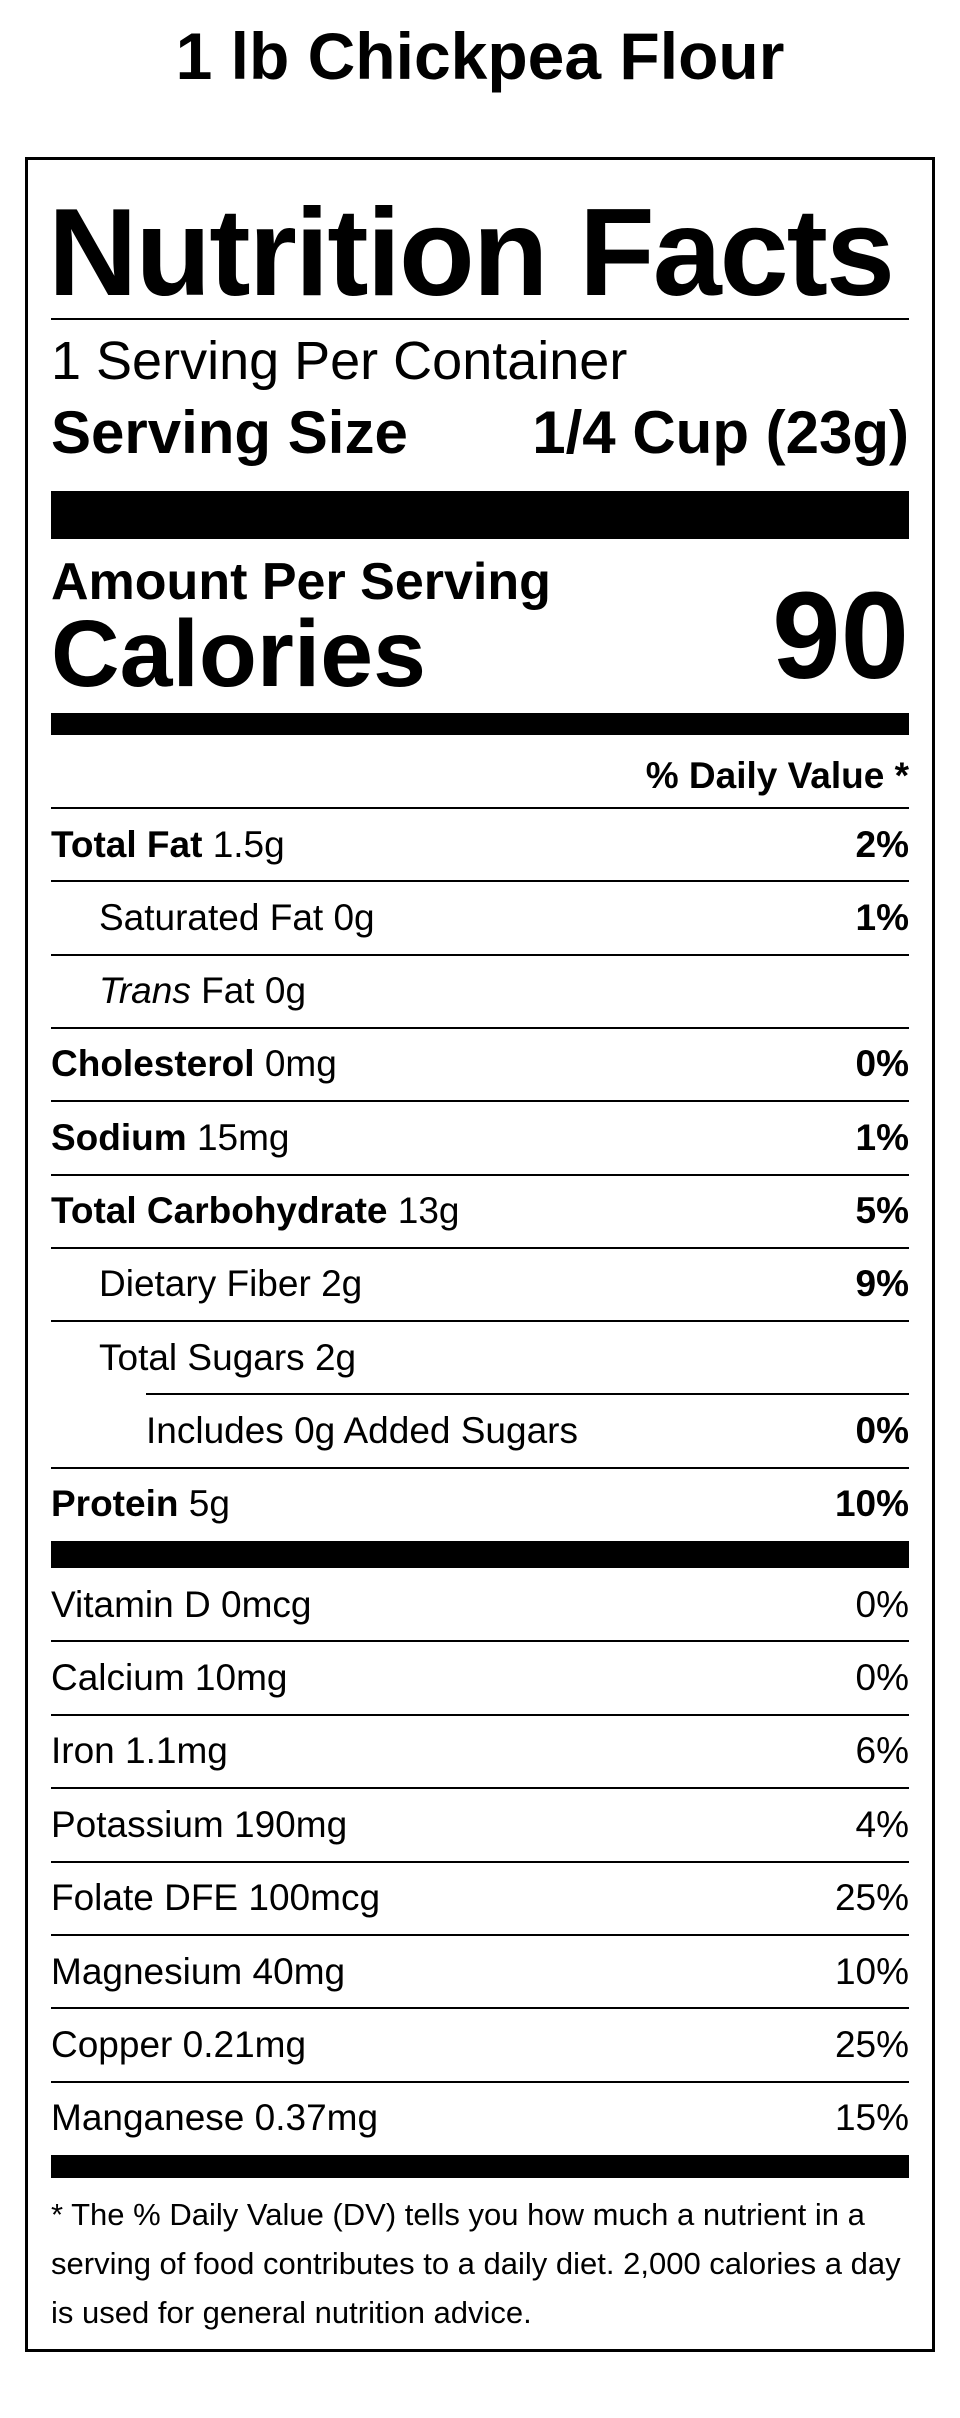 The height and width of the screenshot is (2418, 960). I want to click on nutrient-name: Vitamin D, so click(131, 1604).